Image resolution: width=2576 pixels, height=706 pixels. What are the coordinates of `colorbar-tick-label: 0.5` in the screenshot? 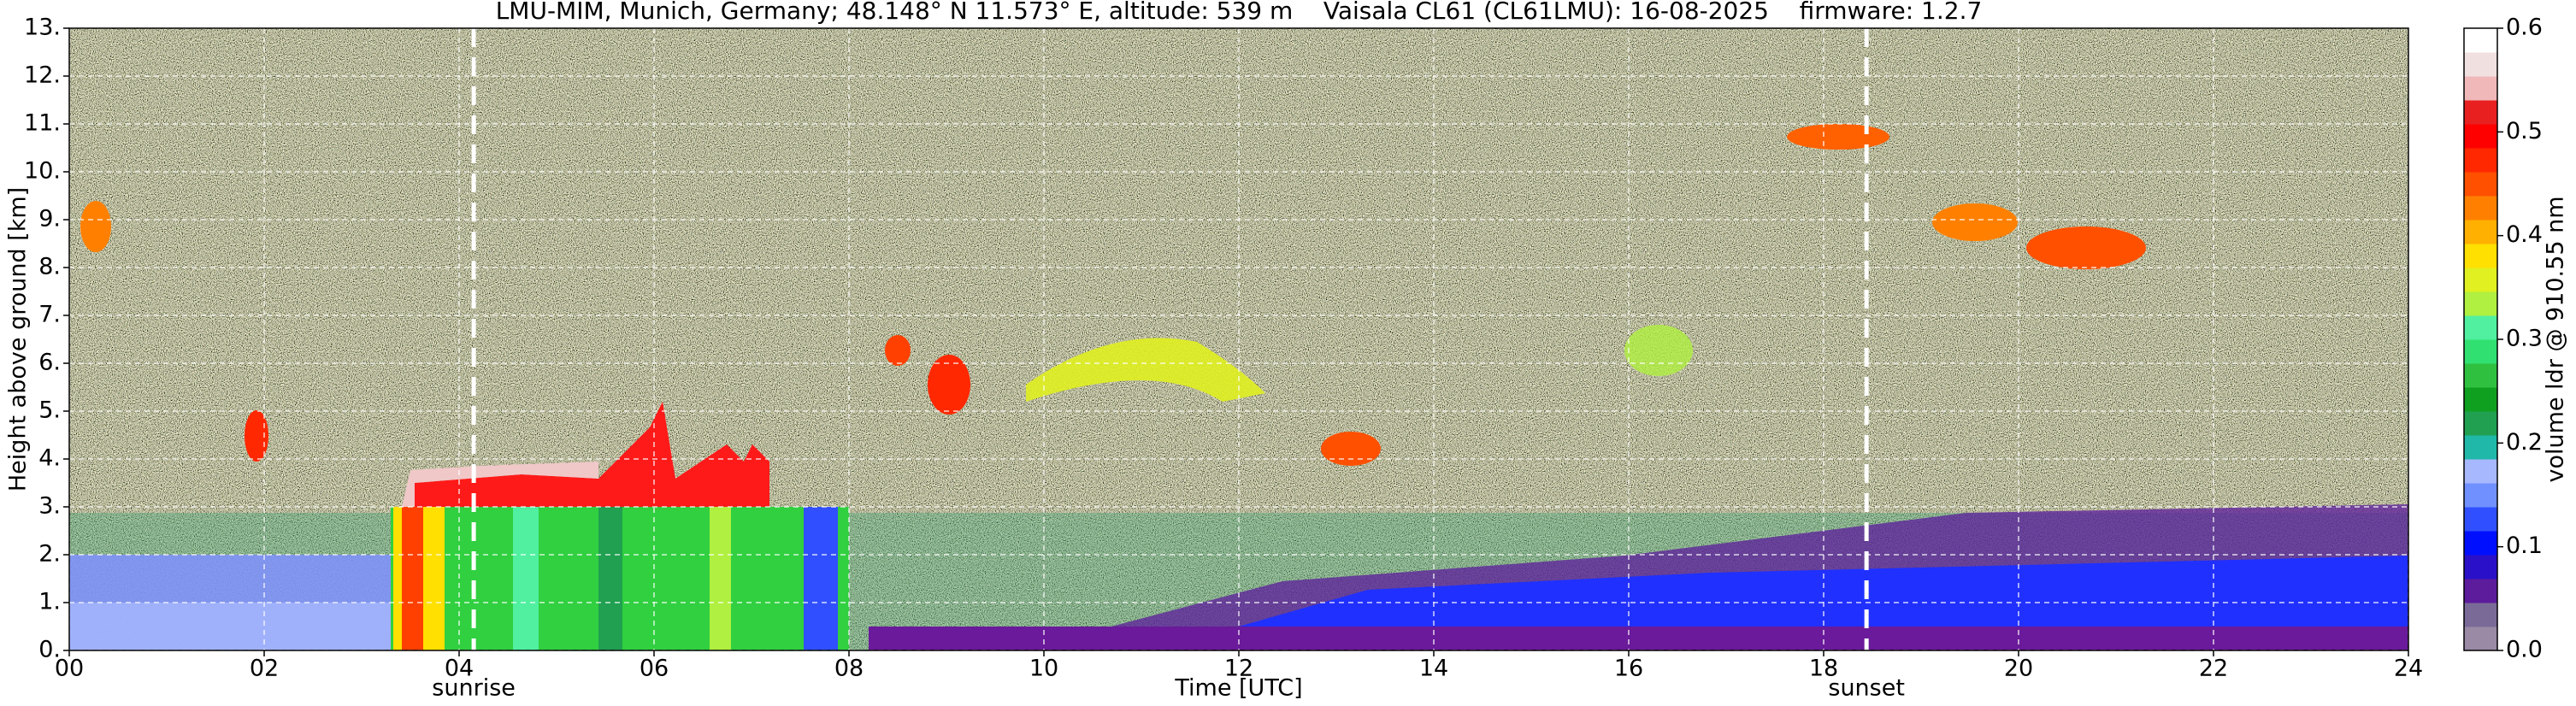 It's located at (2524, 131).